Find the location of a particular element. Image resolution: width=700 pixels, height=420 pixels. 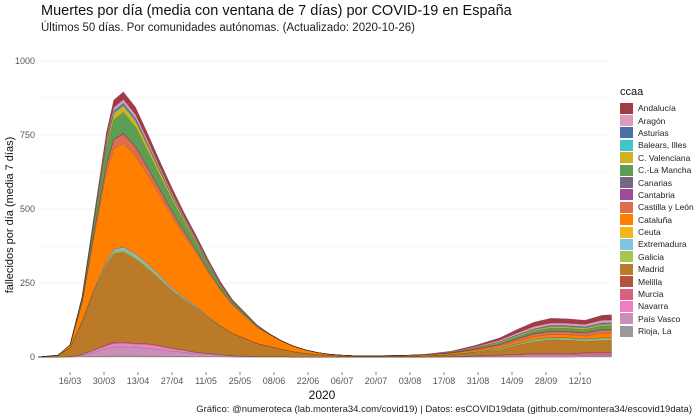

x-tick-label: 25/05 is located at coordinates (240, 381).